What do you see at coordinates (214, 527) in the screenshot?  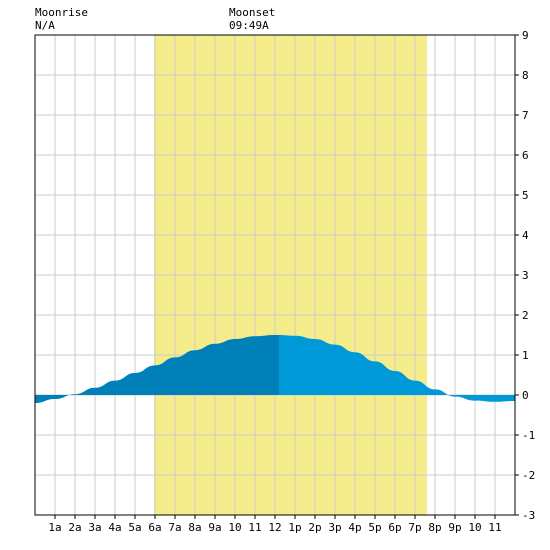 I see `x-tick-label: 9a` at bounding box center [214, 527].